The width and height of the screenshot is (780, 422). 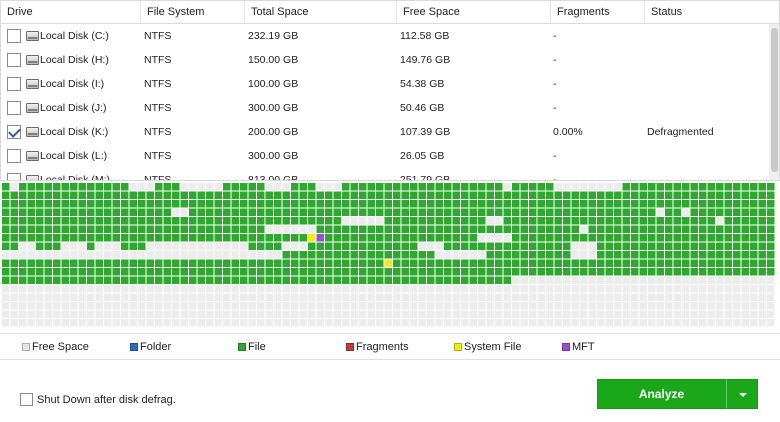 What do you see at coordinates (422, 108) in the screenshot?
I see `free-space: 50.46 GB` at bounding box center [422, 108].